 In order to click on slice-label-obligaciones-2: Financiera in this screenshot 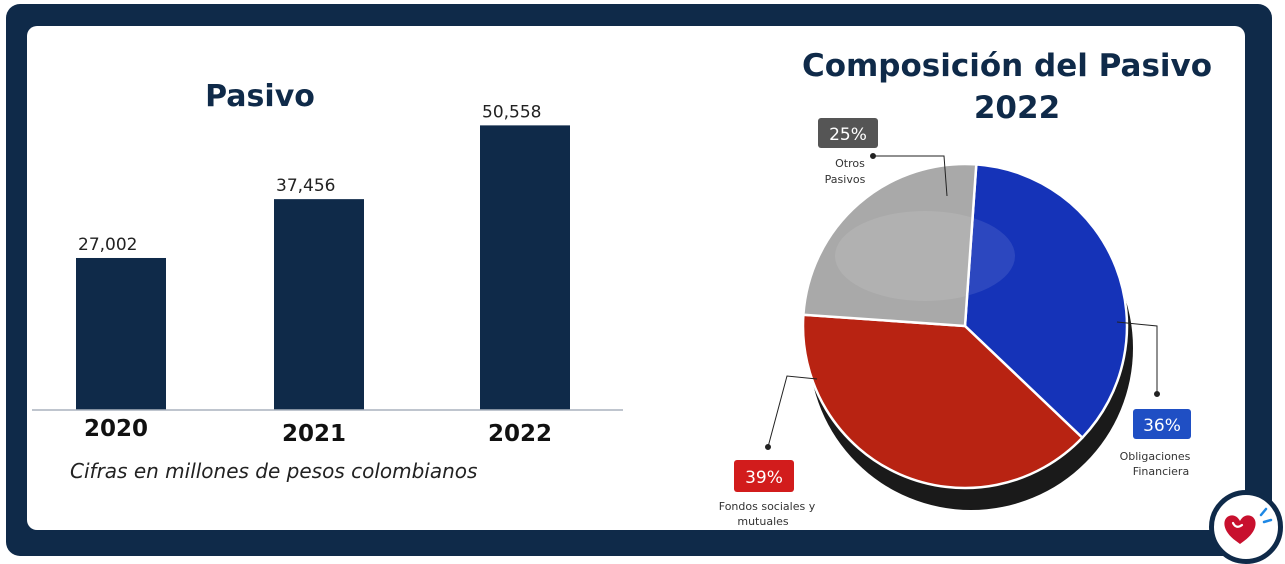, I will do `click(1161, 471)`.